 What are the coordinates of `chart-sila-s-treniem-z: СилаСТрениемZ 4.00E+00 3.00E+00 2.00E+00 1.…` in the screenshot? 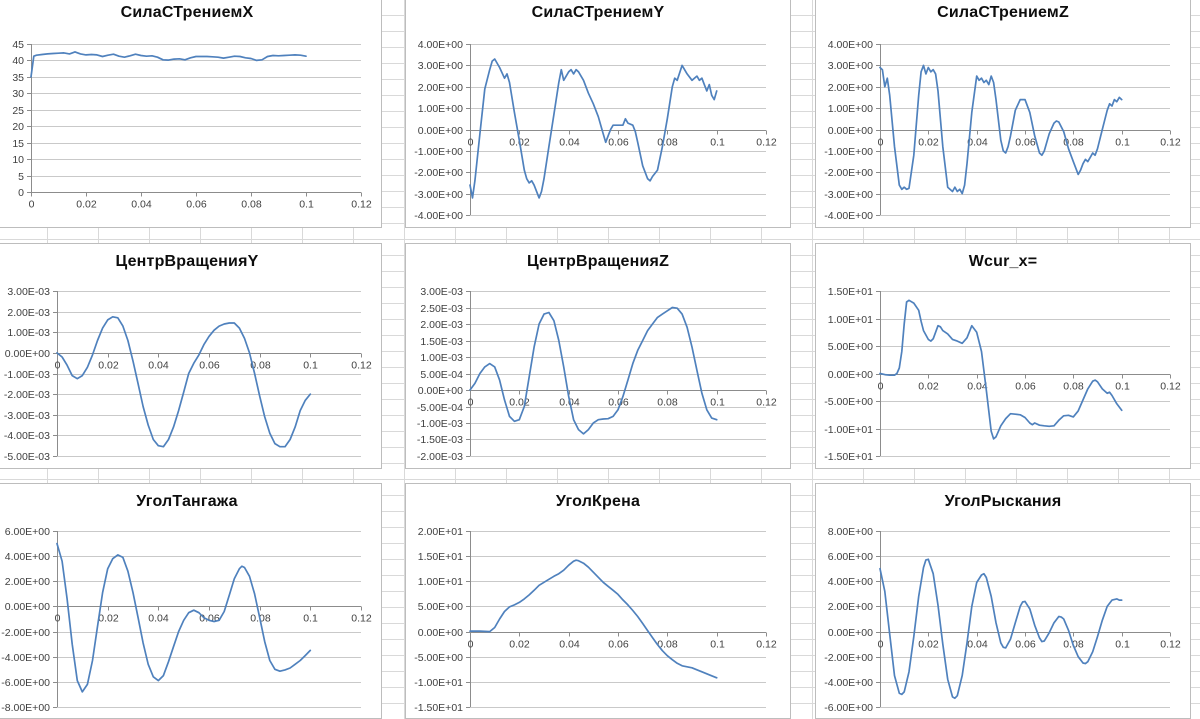 It's located at (1003, 114).